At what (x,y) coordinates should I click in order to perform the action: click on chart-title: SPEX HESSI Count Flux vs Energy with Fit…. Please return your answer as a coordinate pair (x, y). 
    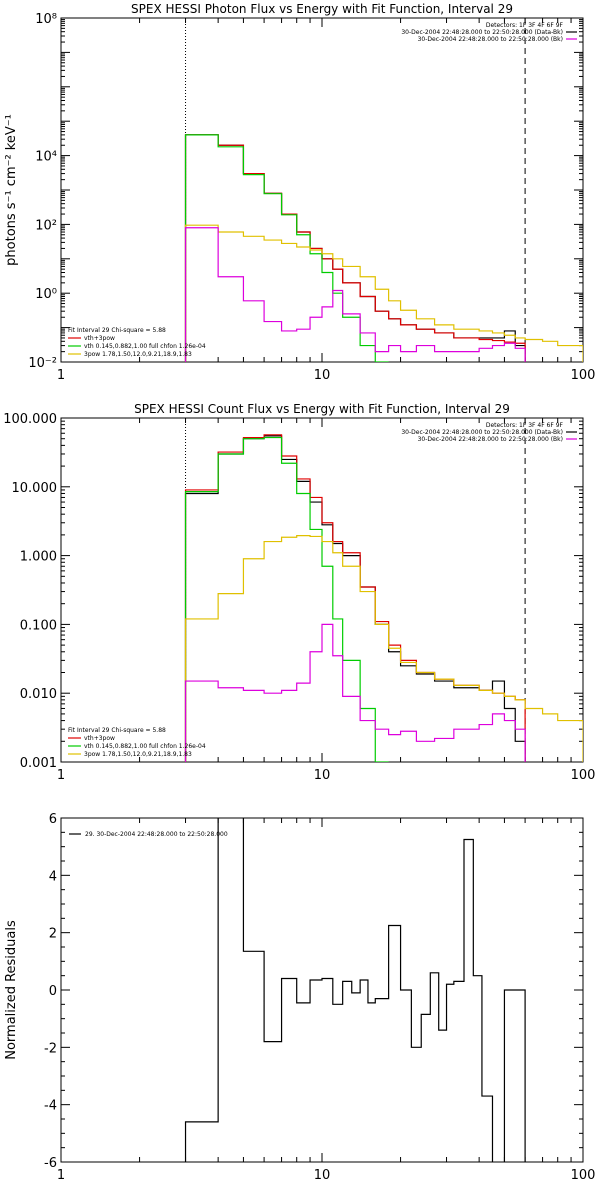
    Looking at the image, I should click on (322, 409).